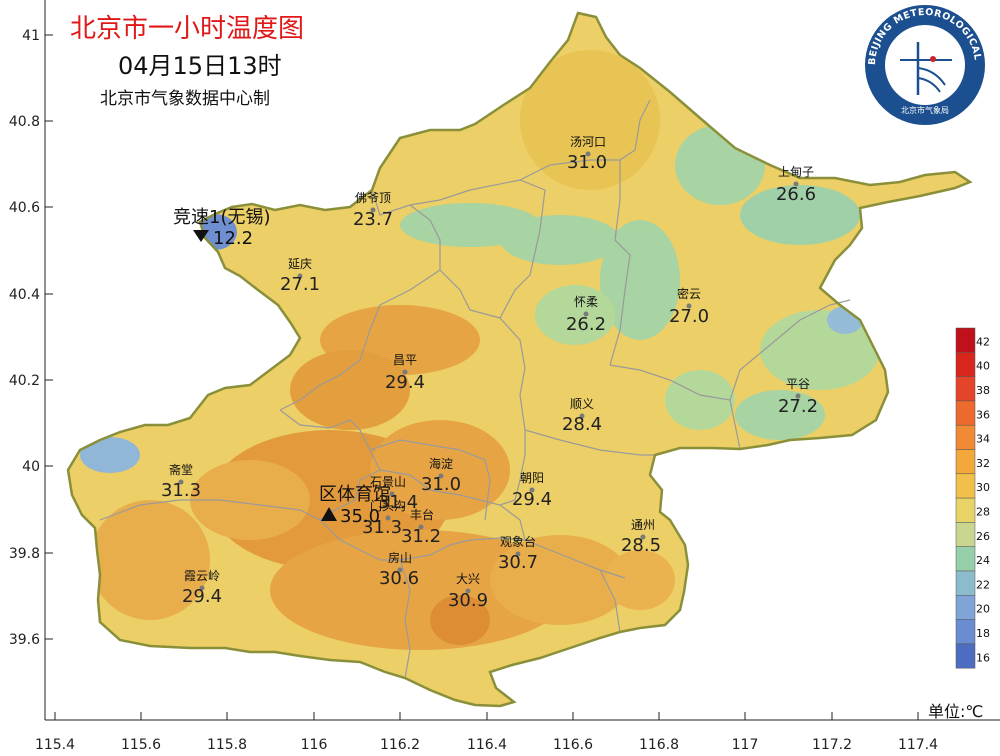 Image resolution: width=1000 pixels, height=756 pixels. Describe the element at coordinates (300, 284) in the screenshot. I see `station-temp: 27.1` at that location.